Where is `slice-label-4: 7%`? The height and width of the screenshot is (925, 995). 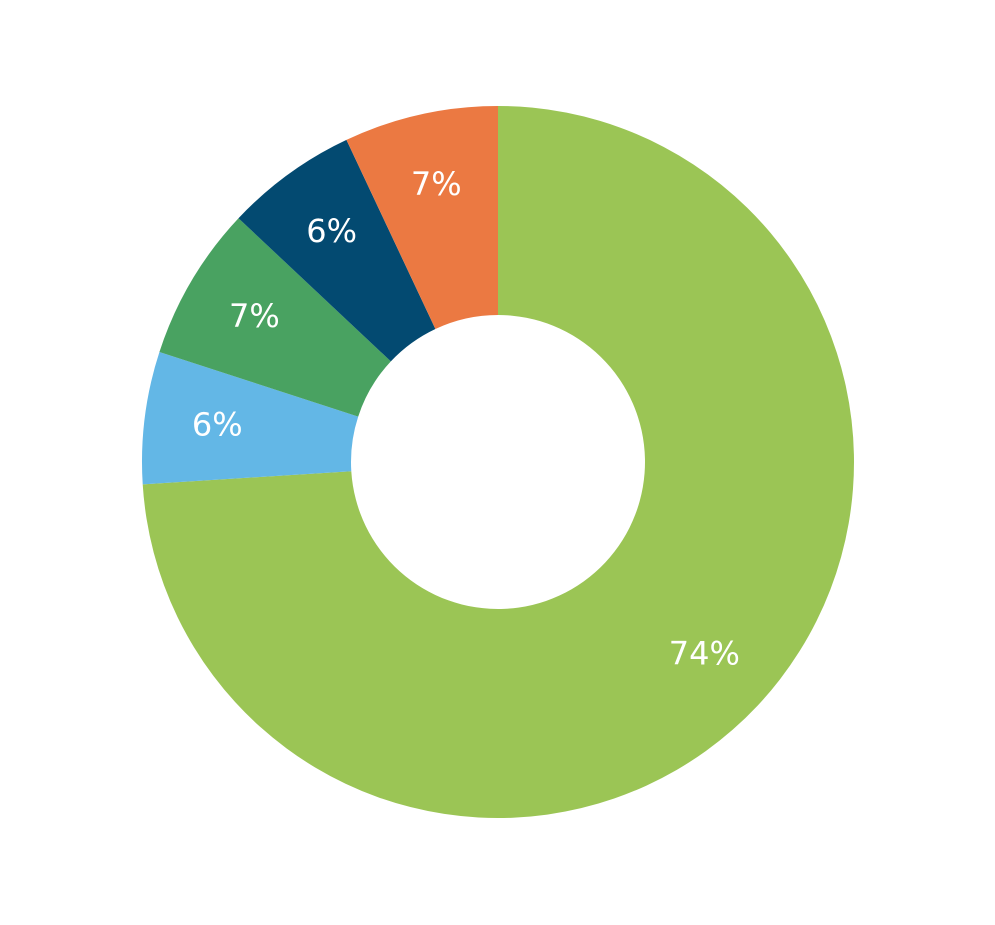
slice-label-4: 7% is located at coordinates (436, 184).